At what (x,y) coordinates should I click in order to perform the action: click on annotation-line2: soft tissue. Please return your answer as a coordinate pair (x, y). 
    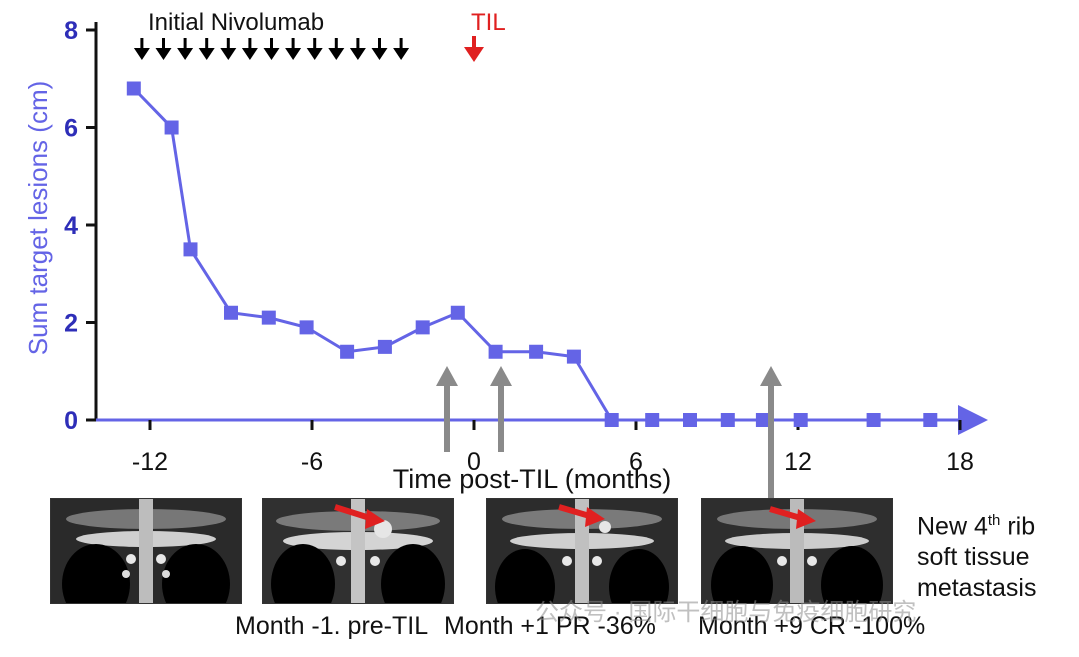
    Looking at the image, I should click on (973, 557).